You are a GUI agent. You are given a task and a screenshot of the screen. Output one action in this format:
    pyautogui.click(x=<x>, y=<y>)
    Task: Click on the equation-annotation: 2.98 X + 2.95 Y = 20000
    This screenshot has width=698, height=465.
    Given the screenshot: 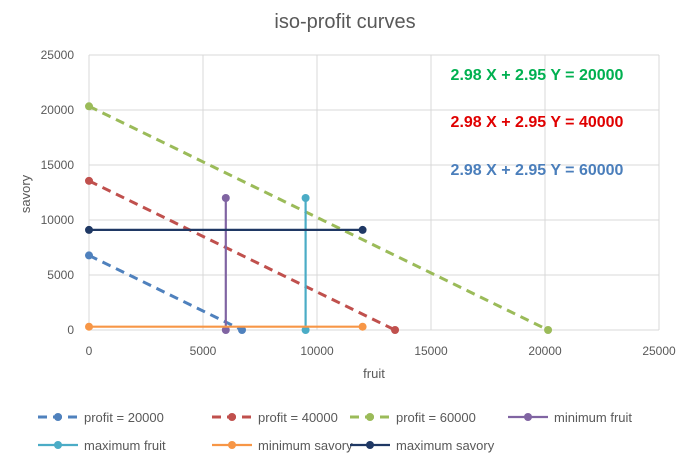 What is the action you would take?
    pyautogui.click(x=537, y=75)
    